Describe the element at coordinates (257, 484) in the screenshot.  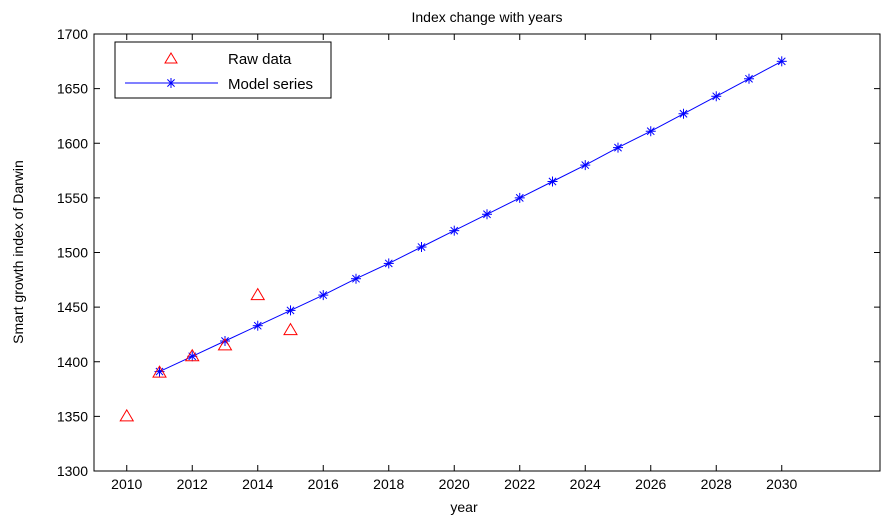
I see `x-tick-label: 2014` at that location.